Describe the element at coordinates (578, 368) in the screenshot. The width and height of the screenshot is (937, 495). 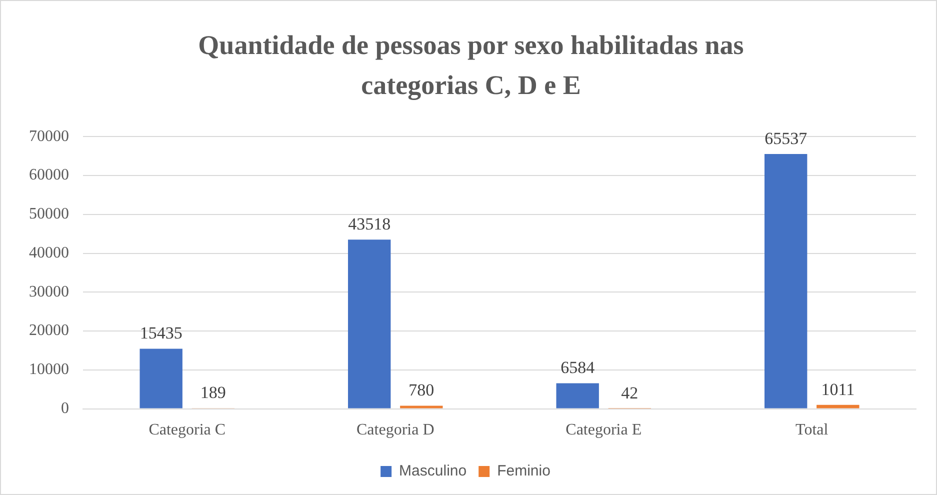
I see `data-label: 6584` at that location.